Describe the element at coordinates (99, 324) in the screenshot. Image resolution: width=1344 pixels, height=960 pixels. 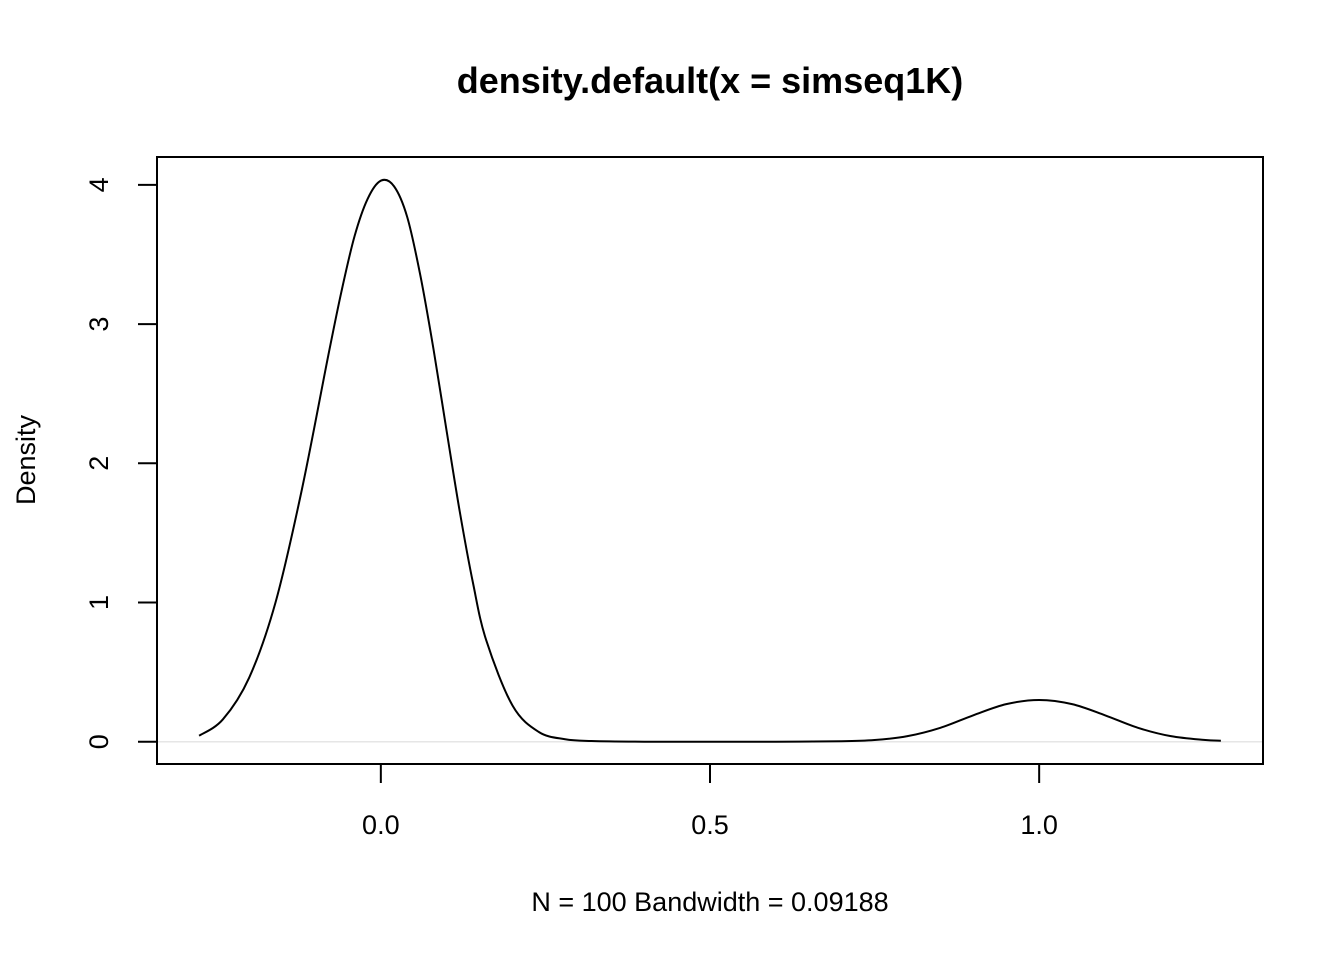
I see `y-tick-label: 3` at that location.